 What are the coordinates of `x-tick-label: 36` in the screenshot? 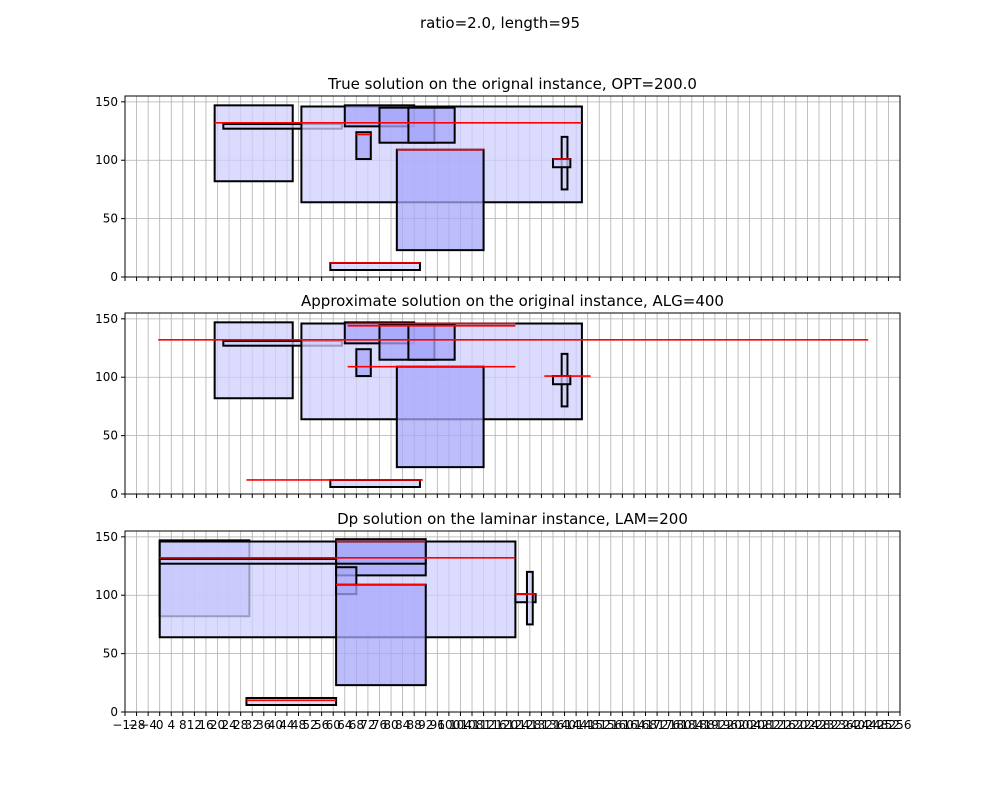 It's located at (263, 725).